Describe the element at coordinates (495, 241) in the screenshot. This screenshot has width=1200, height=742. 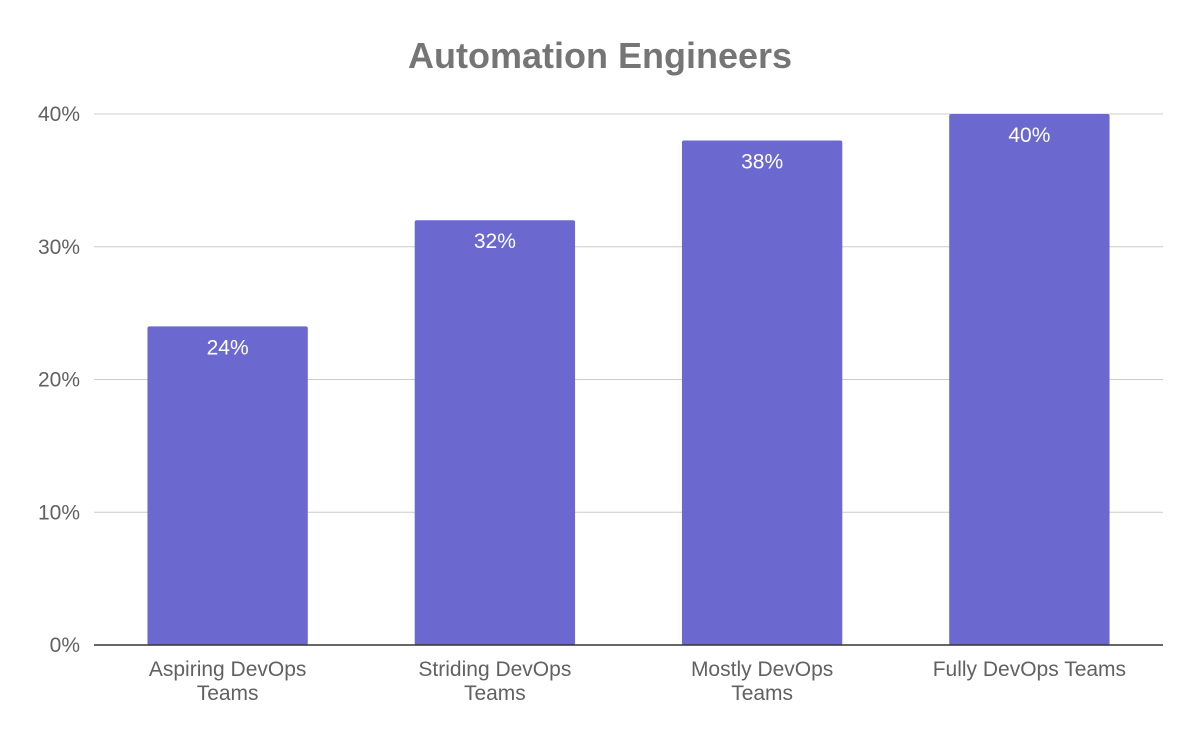
I see `data-label: 32%` at that location.